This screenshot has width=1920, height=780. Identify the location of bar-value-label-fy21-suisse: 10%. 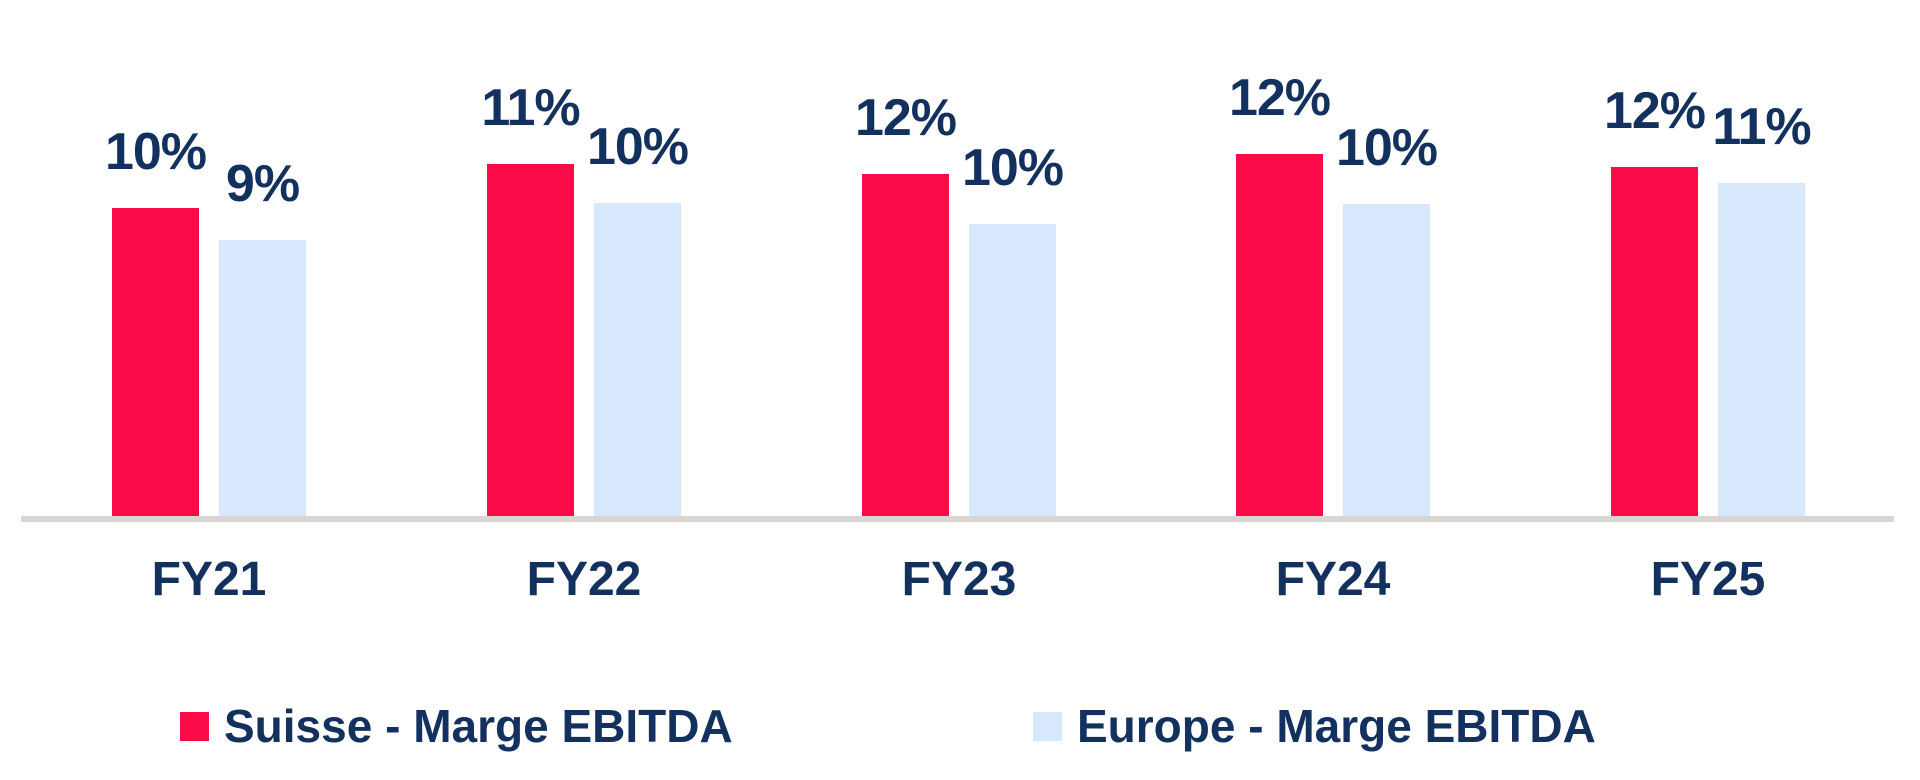
(155, 152).